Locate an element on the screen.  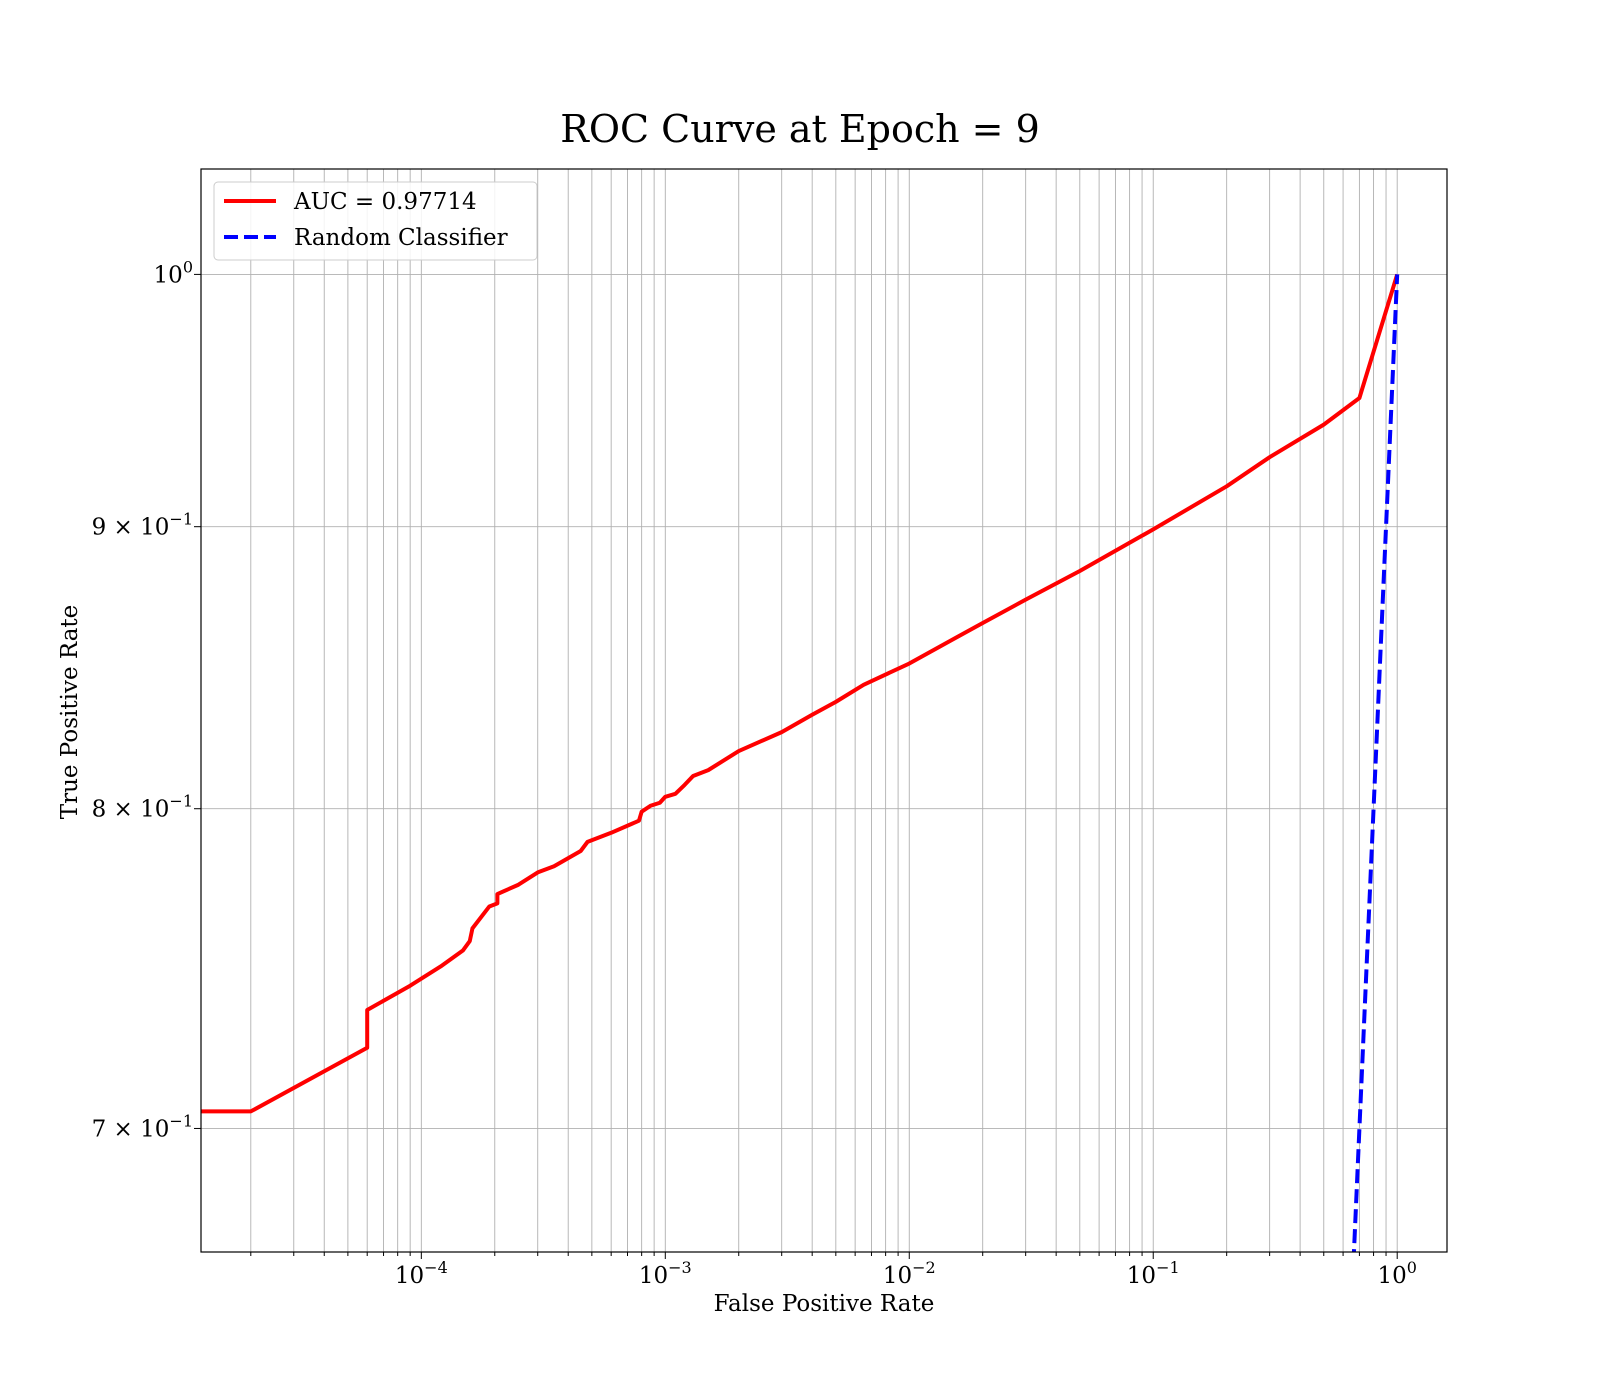
y-tick-label: 100 is located at coordinates (173, 272).